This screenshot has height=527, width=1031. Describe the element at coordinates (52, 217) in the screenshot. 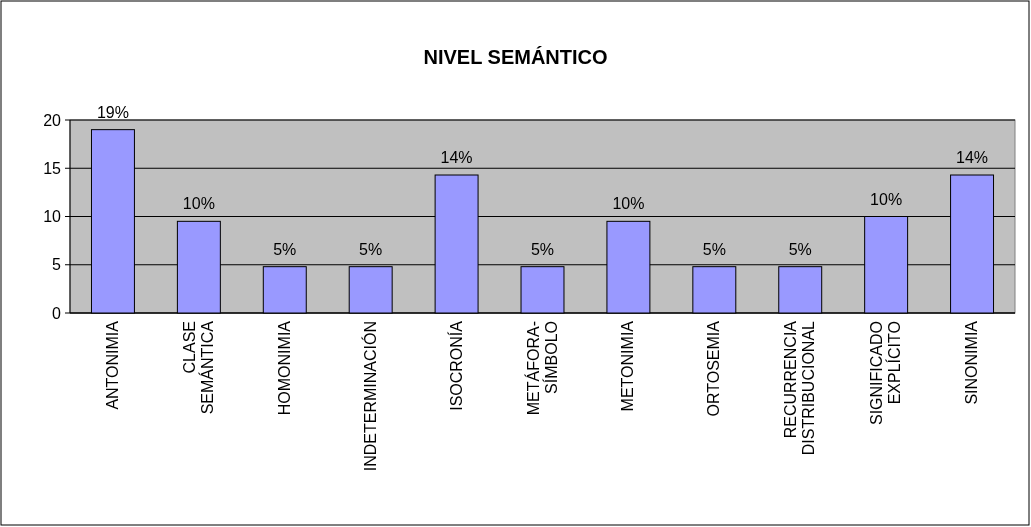

I see `y-tick-label: 10` at that location.